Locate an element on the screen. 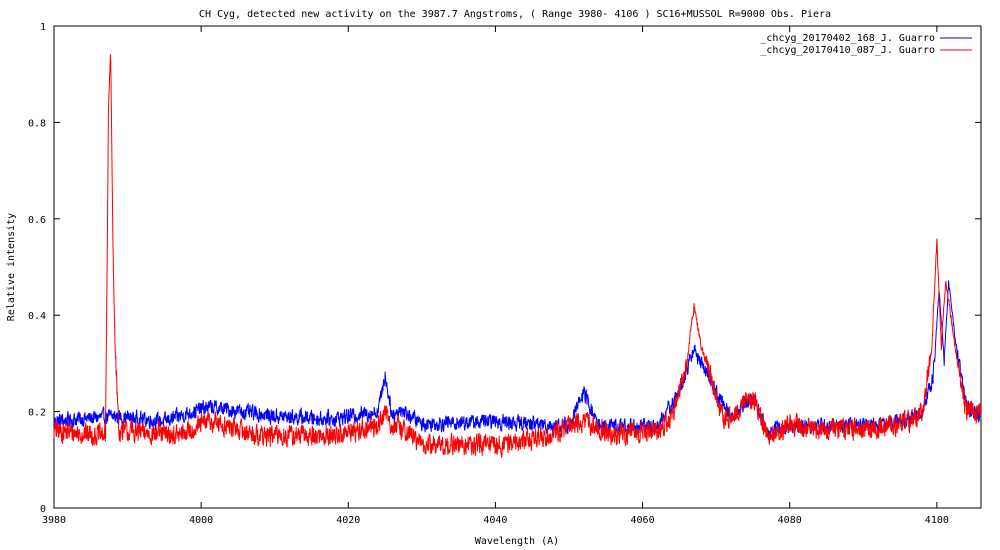  y-tick-label: 0.4 is located at coordinates (37, 316).